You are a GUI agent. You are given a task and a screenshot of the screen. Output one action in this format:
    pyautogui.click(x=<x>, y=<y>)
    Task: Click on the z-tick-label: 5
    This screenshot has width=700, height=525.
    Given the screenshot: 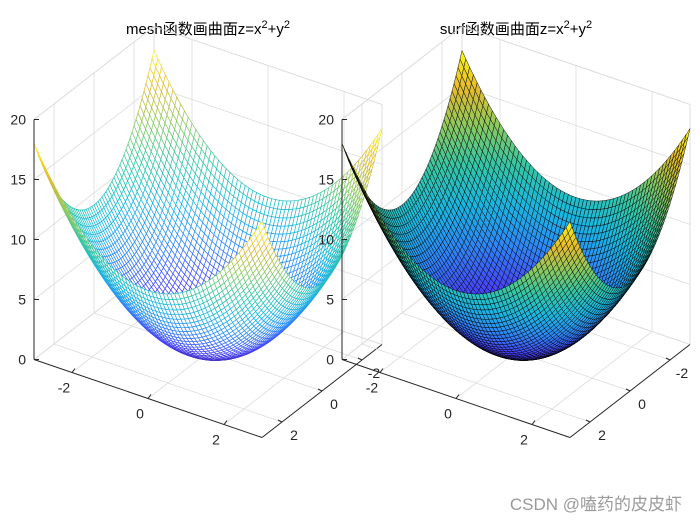 What is the action you would take?
    pyautogui.click(x=22, y=300)
    